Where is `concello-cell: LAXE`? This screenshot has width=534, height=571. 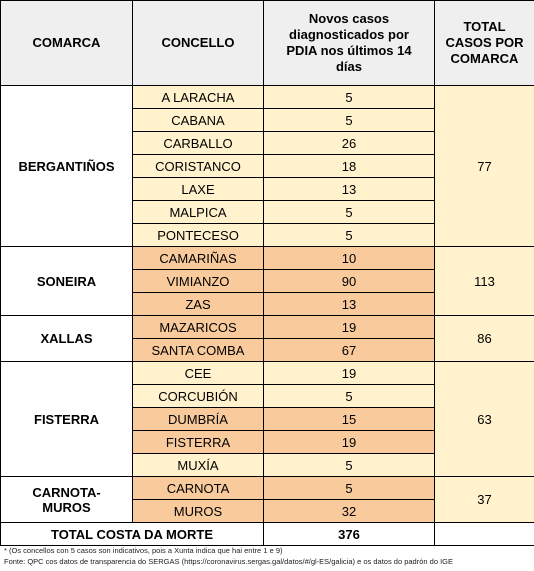 concello-cell: LAXE is located at coordinates (198, 189).